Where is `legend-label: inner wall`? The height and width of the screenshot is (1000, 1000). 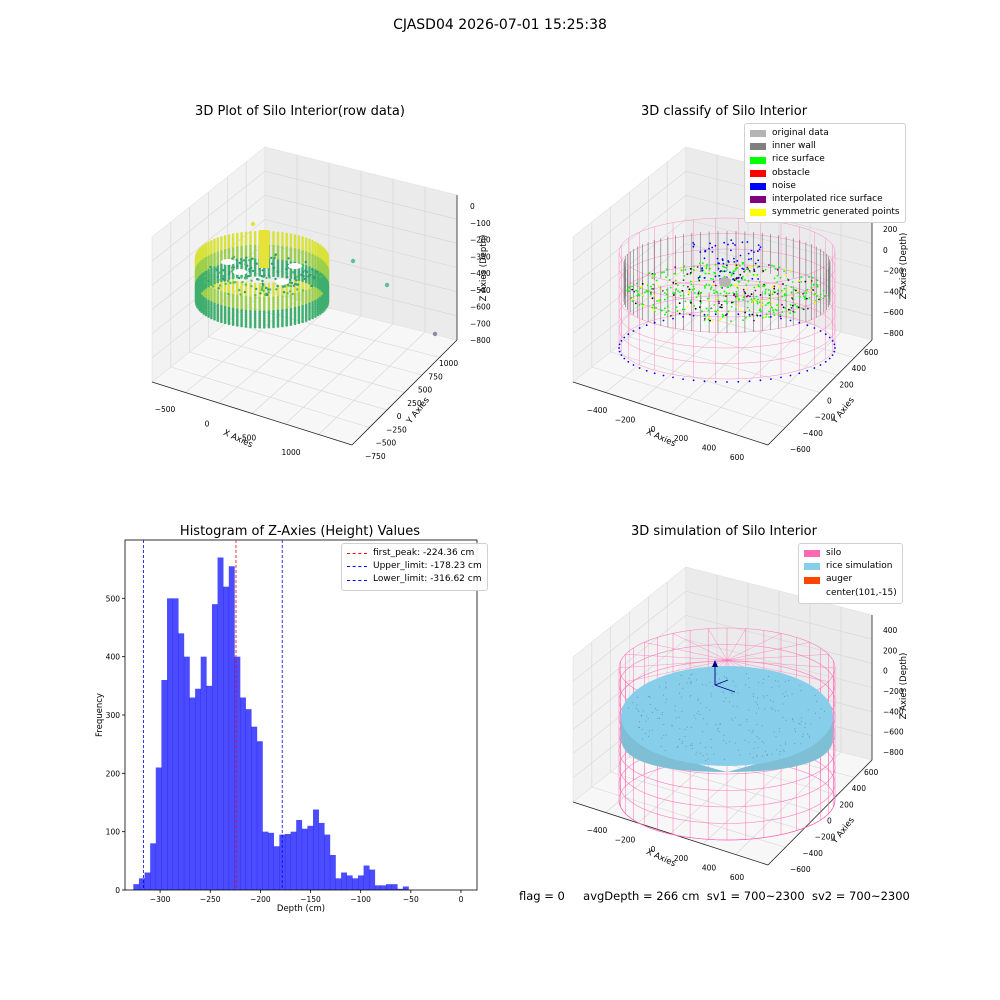
legend-label: inner wall is located at coordinates (794, 146).